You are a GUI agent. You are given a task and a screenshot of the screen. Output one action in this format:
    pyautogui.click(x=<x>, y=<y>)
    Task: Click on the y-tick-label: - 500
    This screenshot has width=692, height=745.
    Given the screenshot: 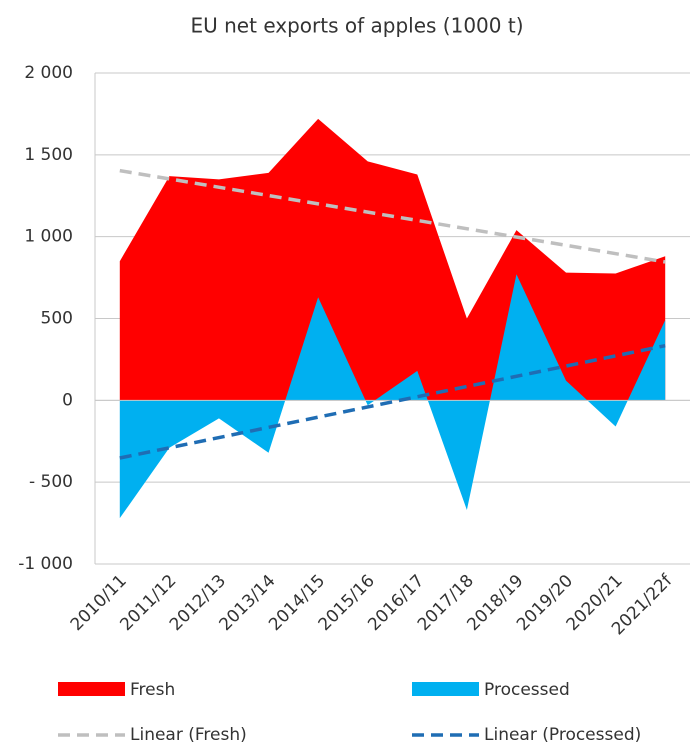 What is the action you would take?
    pyautogui.click(x=51, y=482)
    